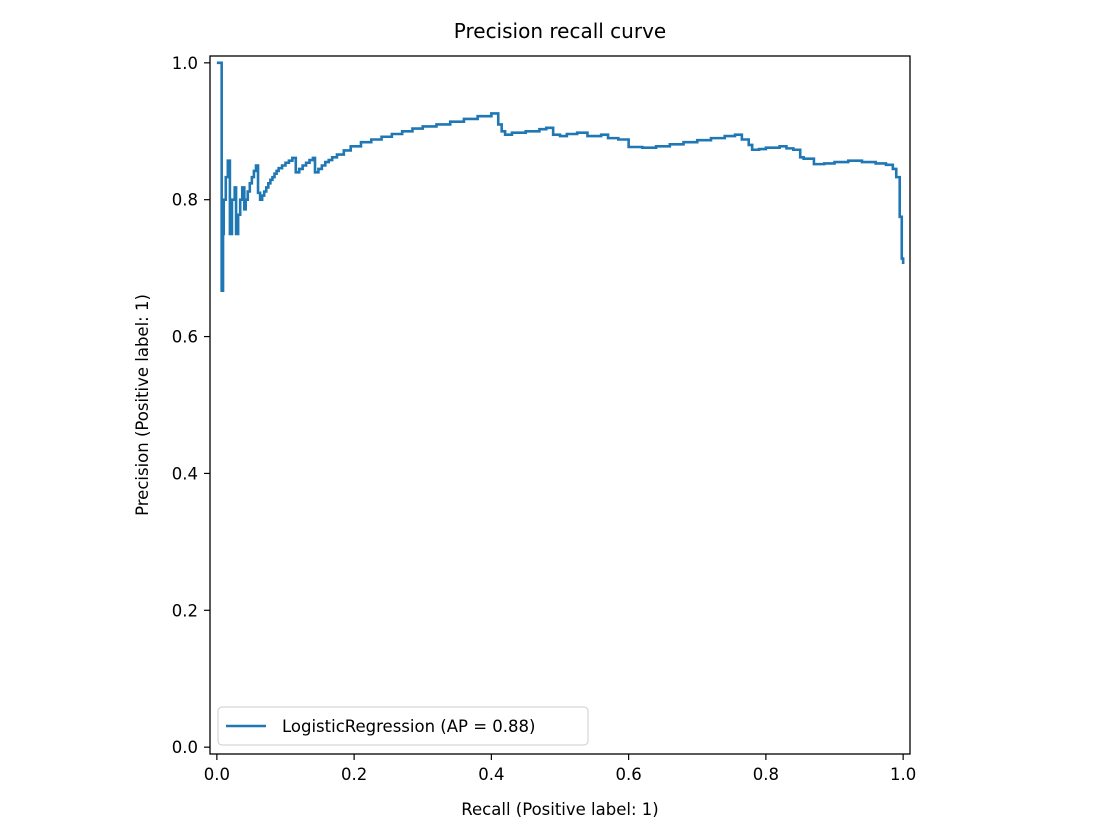 Image resolution: width=1120 pixels, height=840 pixels. What do you see at coordinates (217, 774) in the screenshot?
I see `x-tick-label: 0.0` at bounding box center [217, 774].